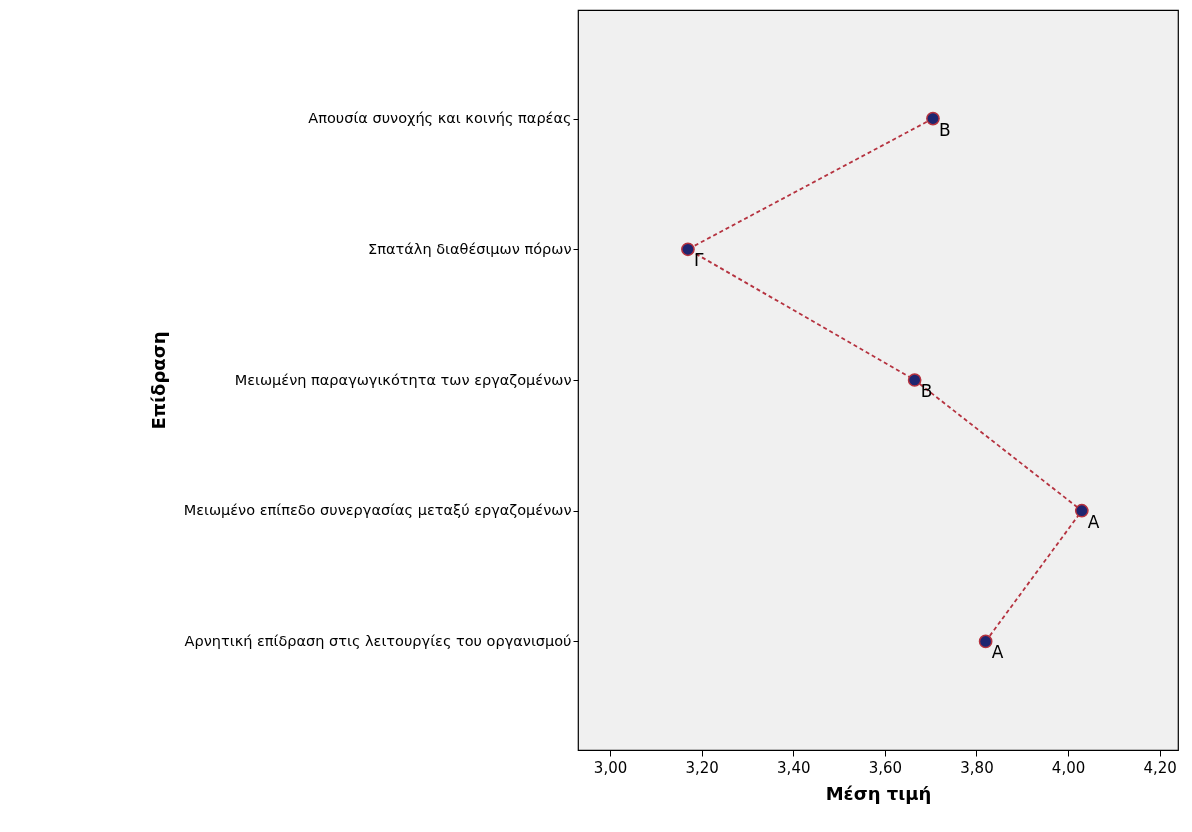 The height and width of the screenshot is (832, 1192). I want to click on x-tick-label: 3,60, so click(885, 767).